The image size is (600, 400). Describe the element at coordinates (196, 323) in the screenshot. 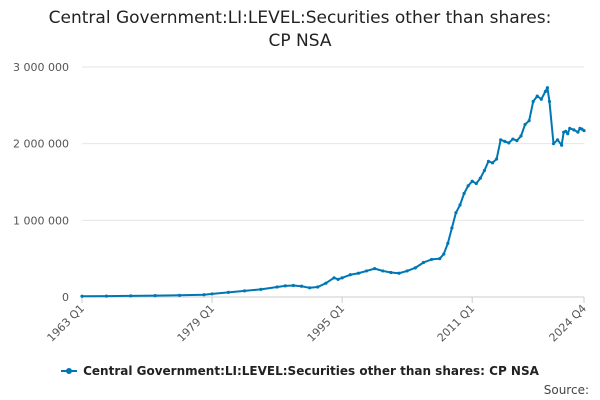

I see `x-tick-label: 1979 Q1` at that location.